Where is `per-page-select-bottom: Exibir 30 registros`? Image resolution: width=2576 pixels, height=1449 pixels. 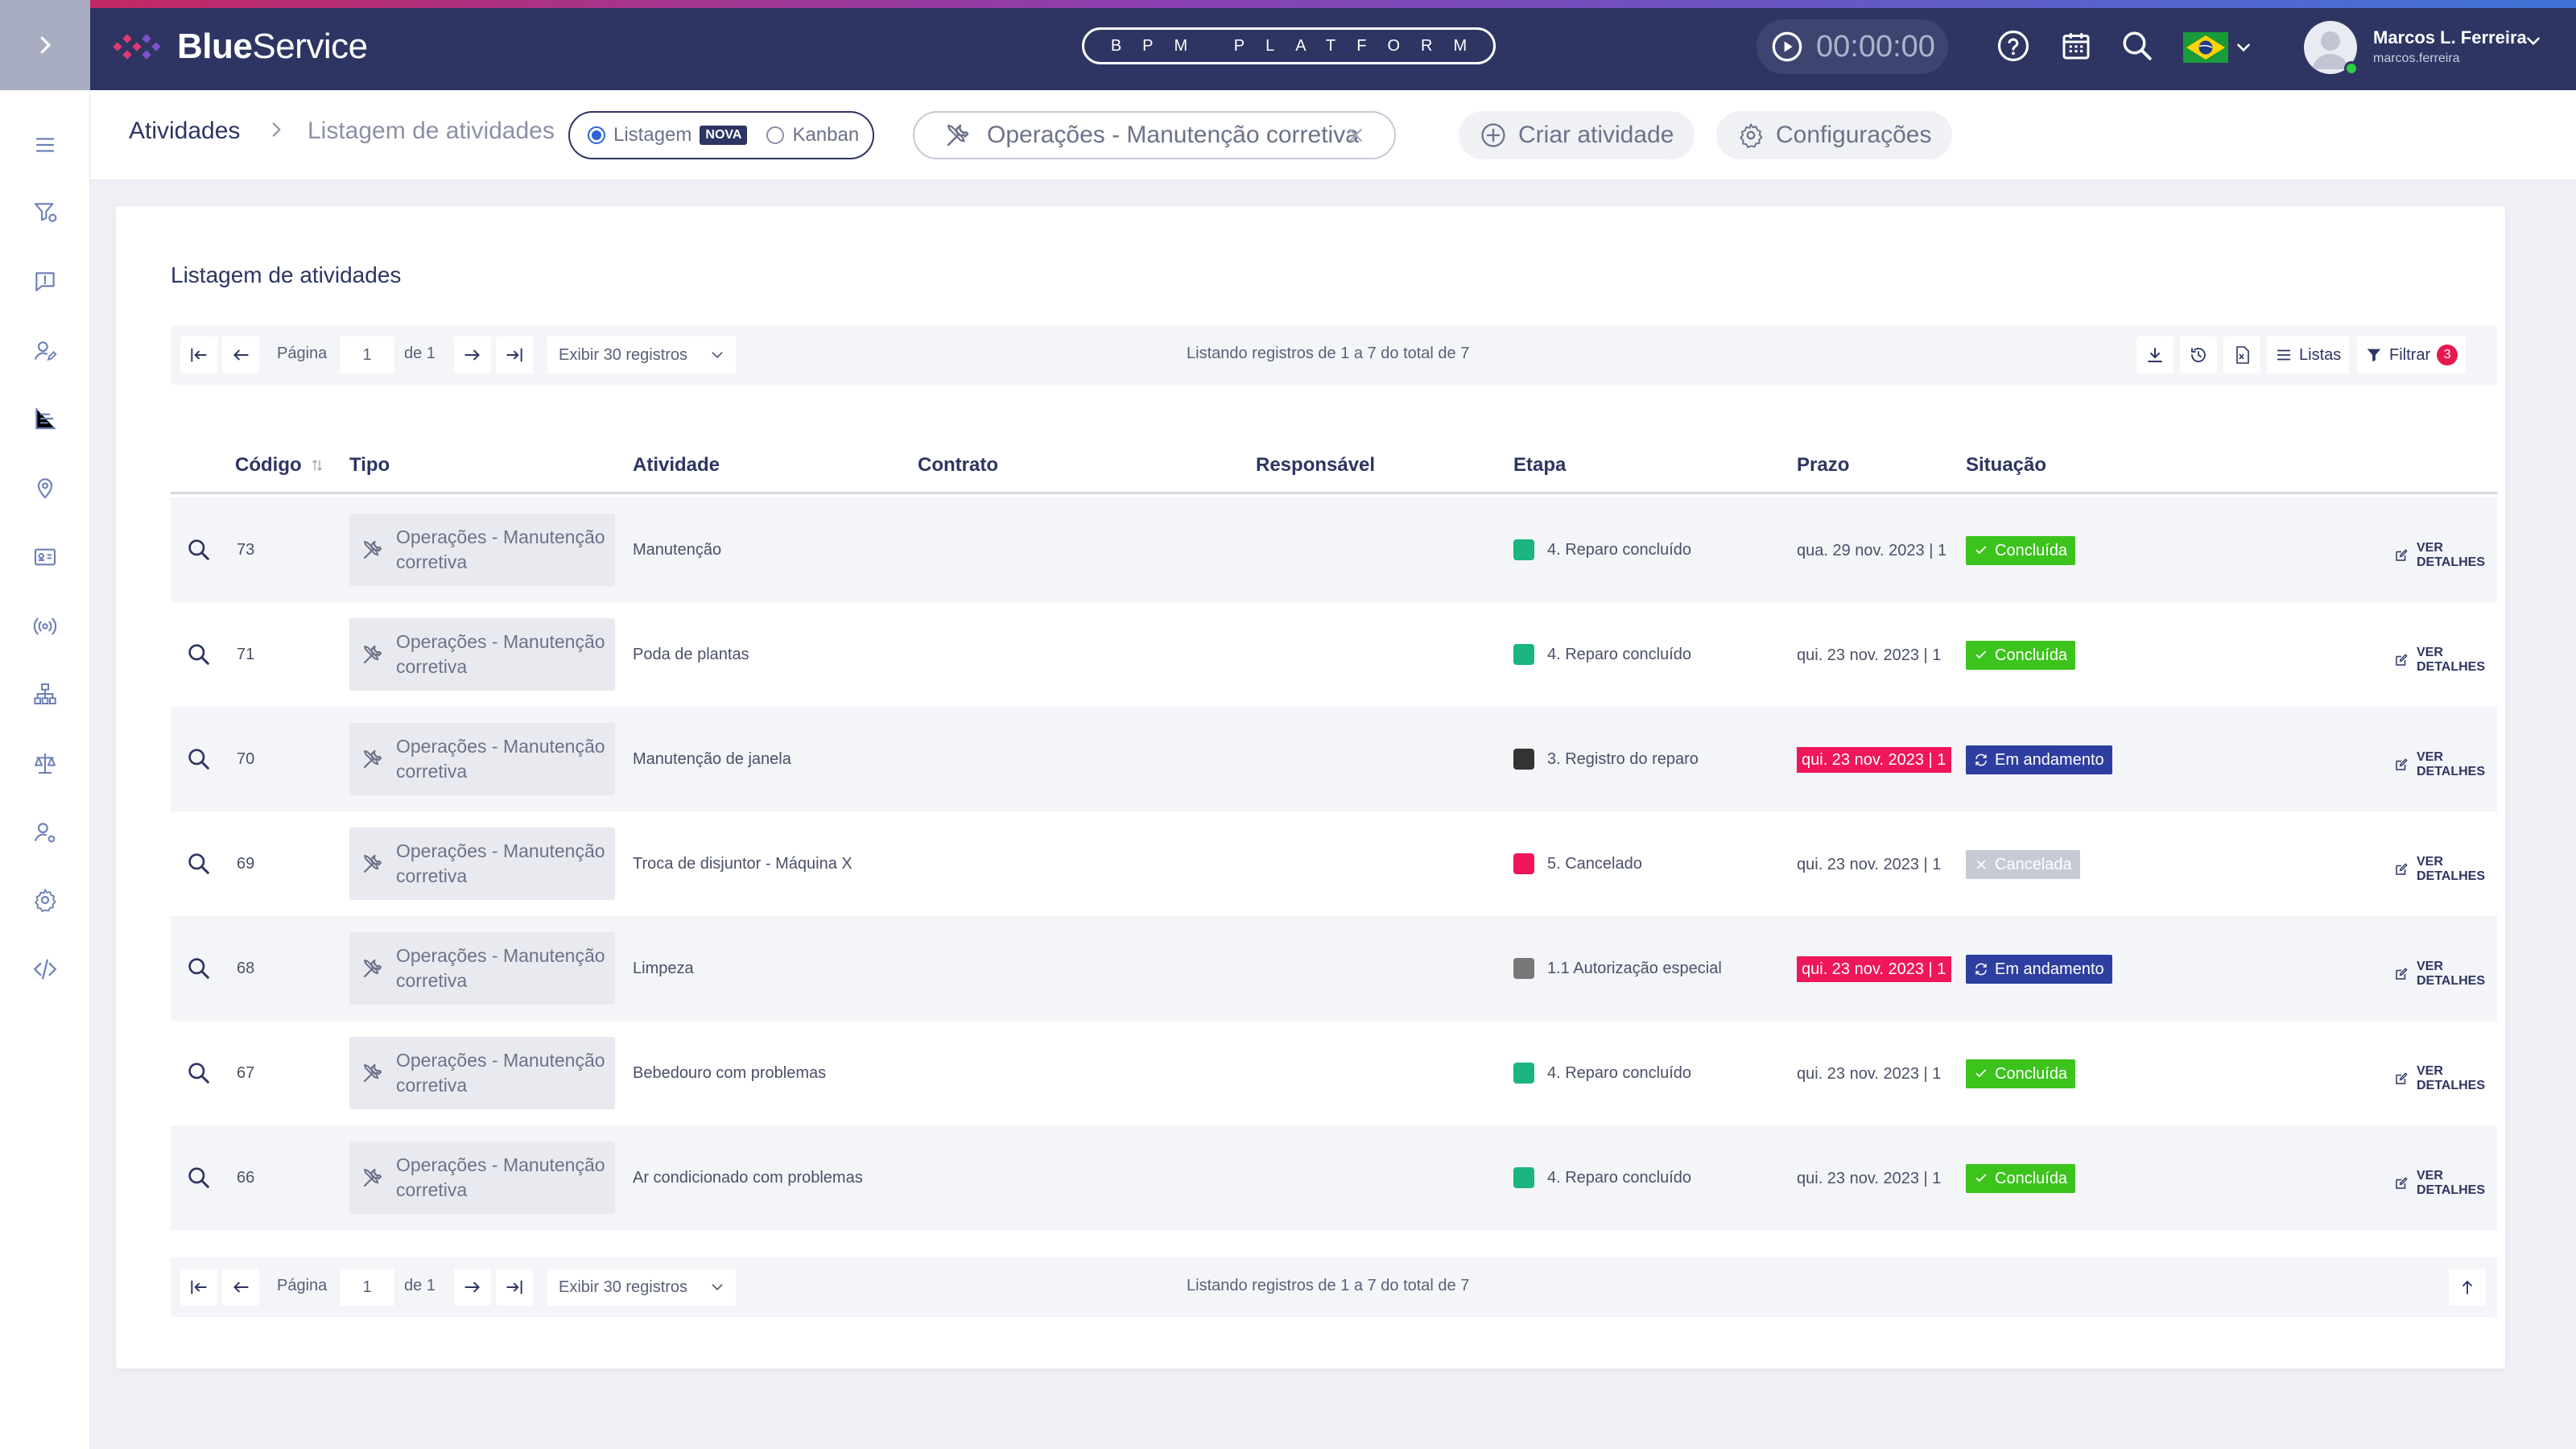 per-page-select-bottom: Exibir 30 registros is located at coordinates (641, 1287).